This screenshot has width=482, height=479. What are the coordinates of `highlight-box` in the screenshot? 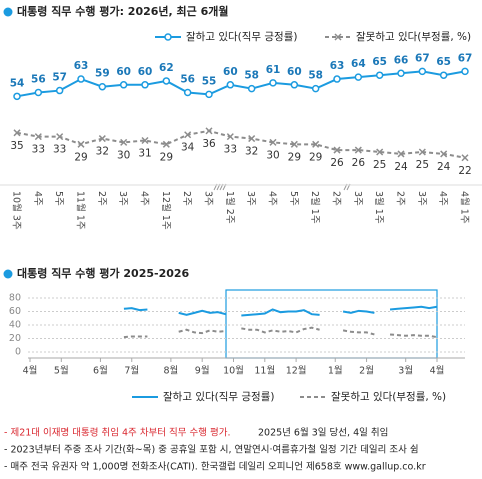 It's located at (331, 324).